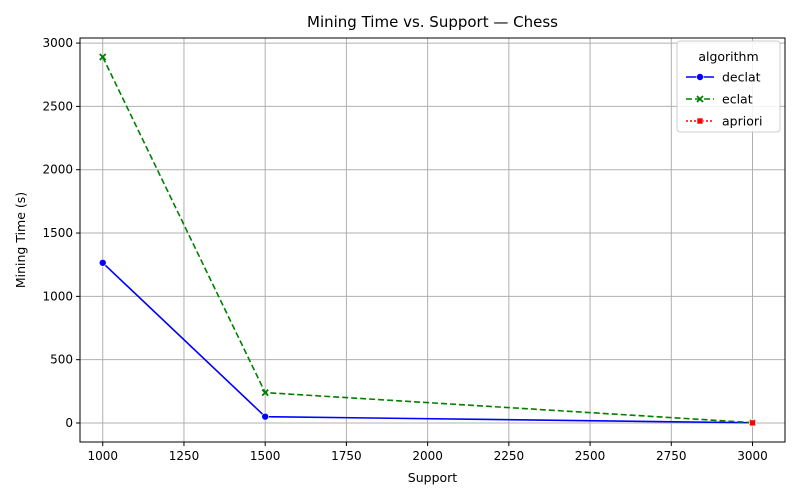  Describe the element at coordinates (433, 477) in the screenshot. I see `x-axis-label: Support` at that location.